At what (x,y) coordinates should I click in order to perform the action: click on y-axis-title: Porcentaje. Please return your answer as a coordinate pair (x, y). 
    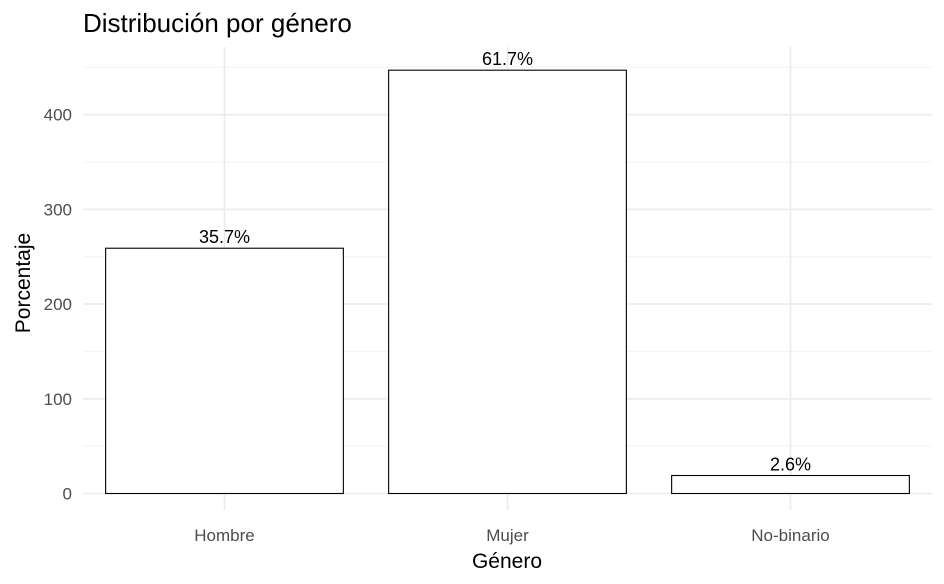
    Looking at the image, I should click on (23, 283).